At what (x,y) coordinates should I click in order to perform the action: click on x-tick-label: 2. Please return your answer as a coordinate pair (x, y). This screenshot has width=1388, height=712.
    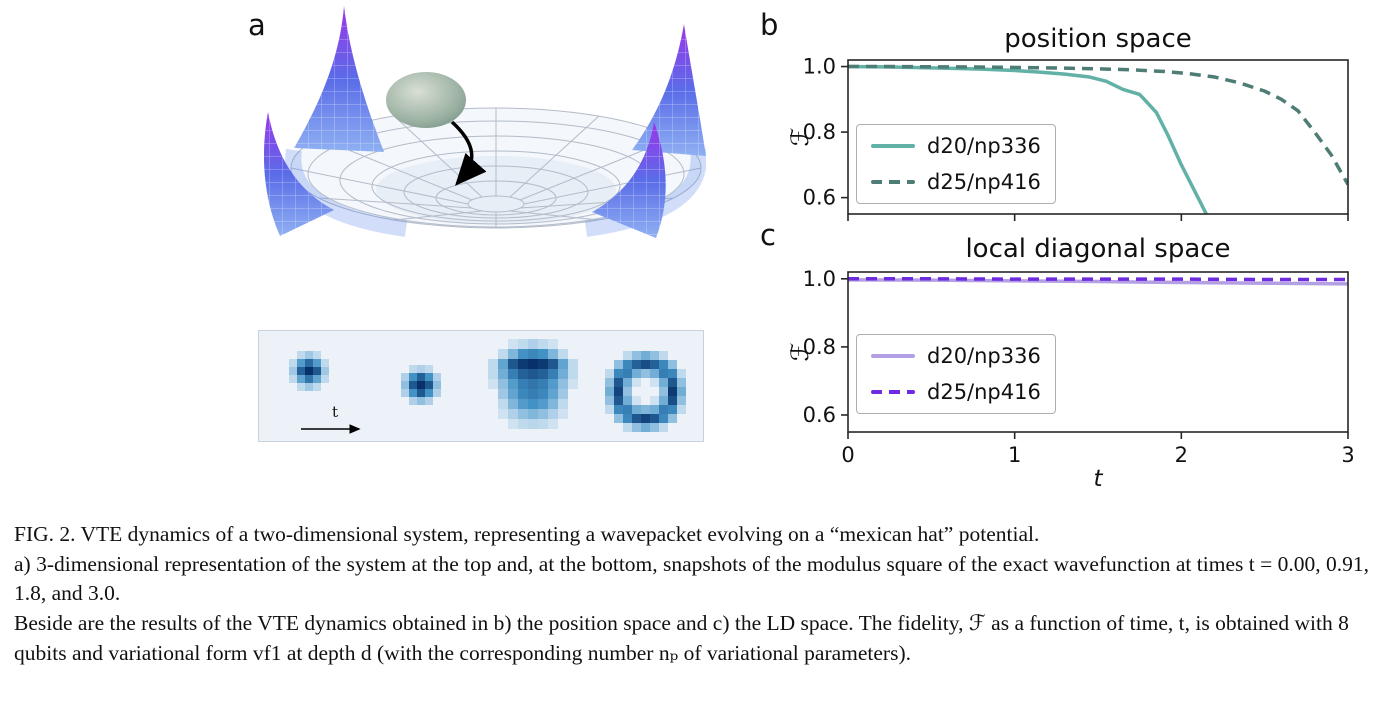
    Looking at the image, I should click on (1181, 455).